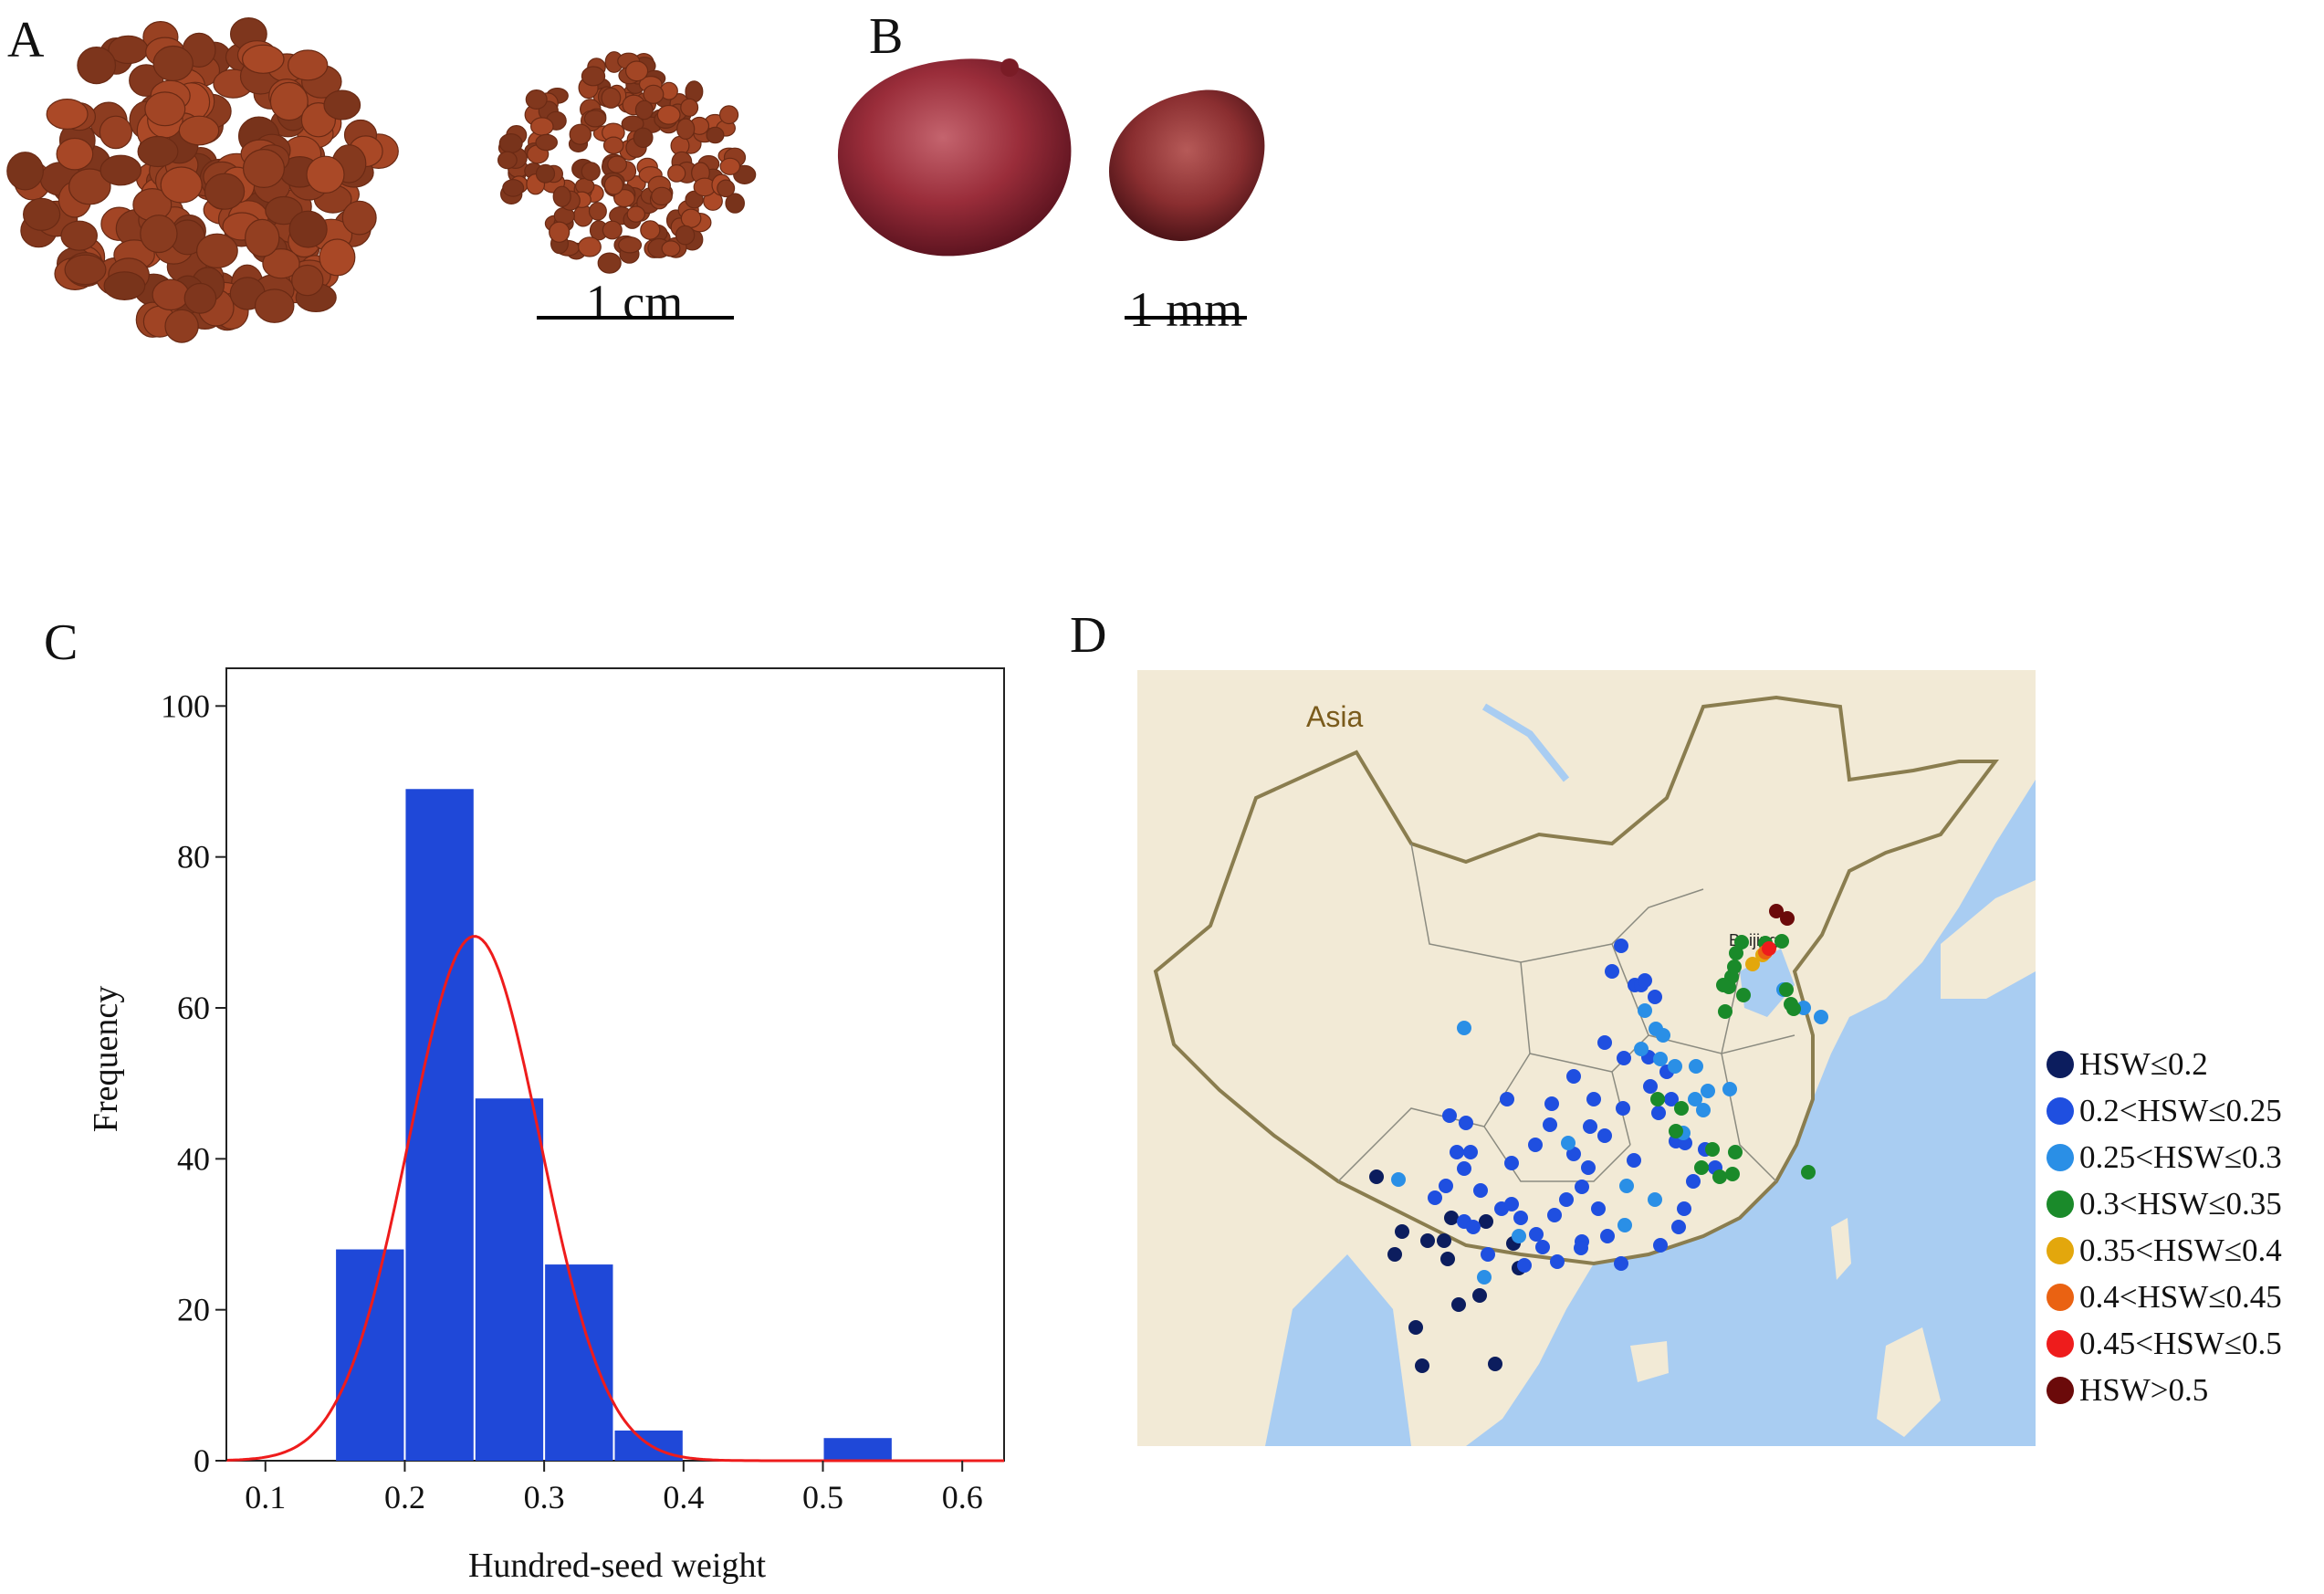  I want to click on seed-photo-small-pile, so click(627, 163).